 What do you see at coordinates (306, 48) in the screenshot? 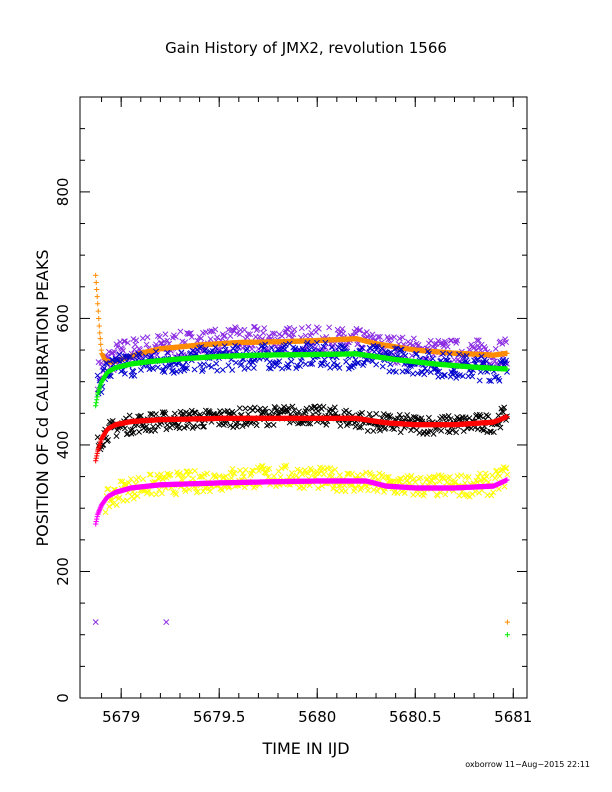
I see `chart-title: Gain History of JMX2, revolution 1566` at bounding box center [306, 48].